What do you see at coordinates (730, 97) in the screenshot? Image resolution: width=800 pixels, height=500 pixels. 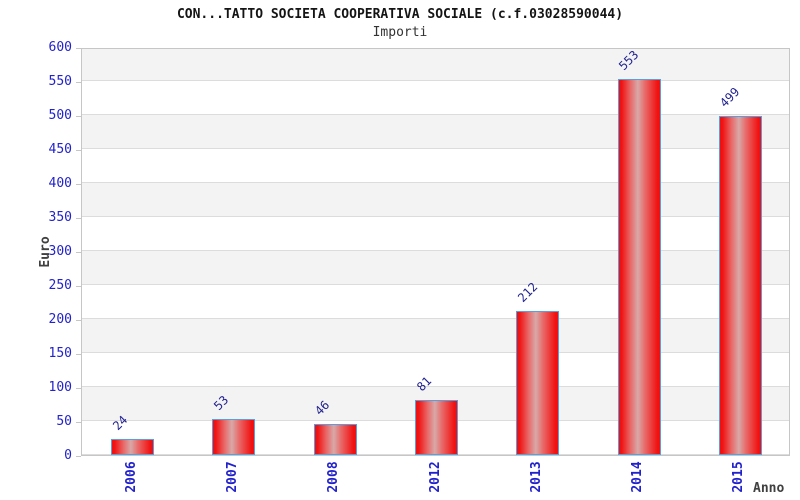 I see `bar-value-label: 499` at bounding box center [730, 97].